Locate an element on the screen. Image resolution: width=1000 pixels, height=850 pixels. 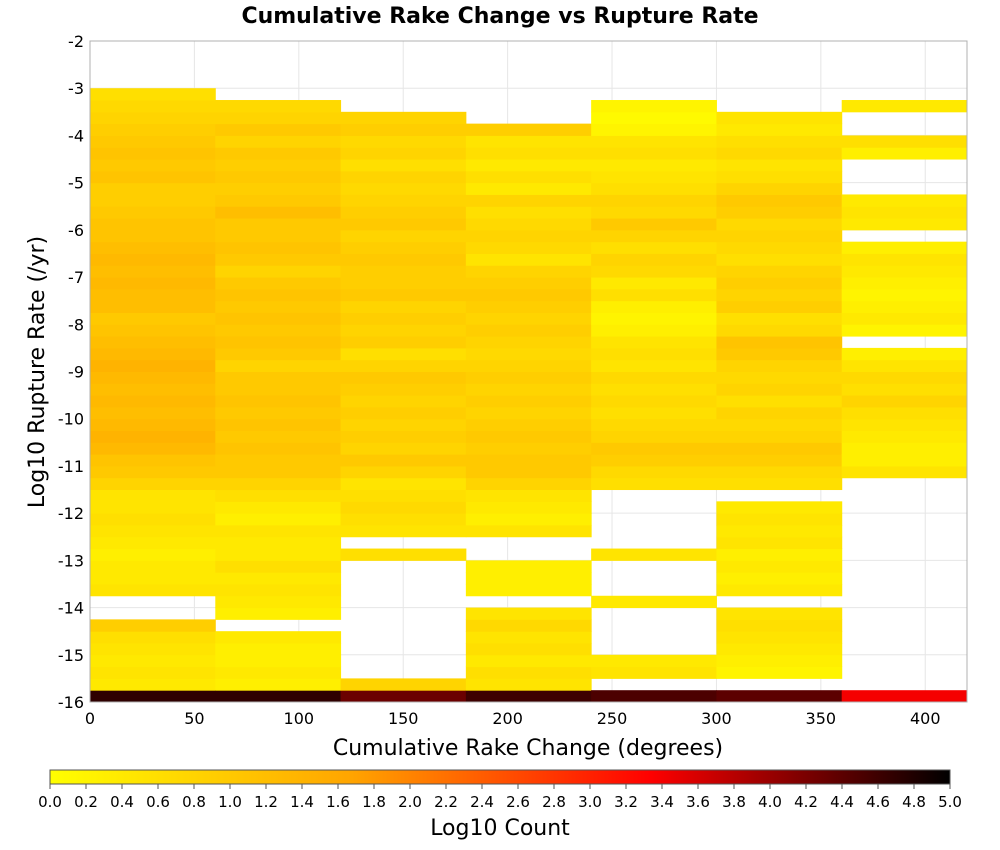
colorbar-tick-label: 2.2 is located at coordinates (446, 802).